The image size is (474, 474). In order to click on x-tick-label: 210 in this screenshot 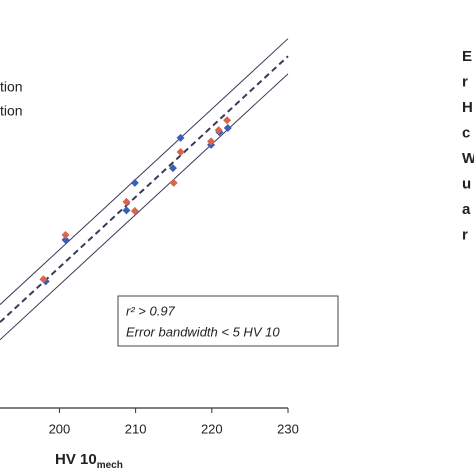, I will do `click(136, 428)`.